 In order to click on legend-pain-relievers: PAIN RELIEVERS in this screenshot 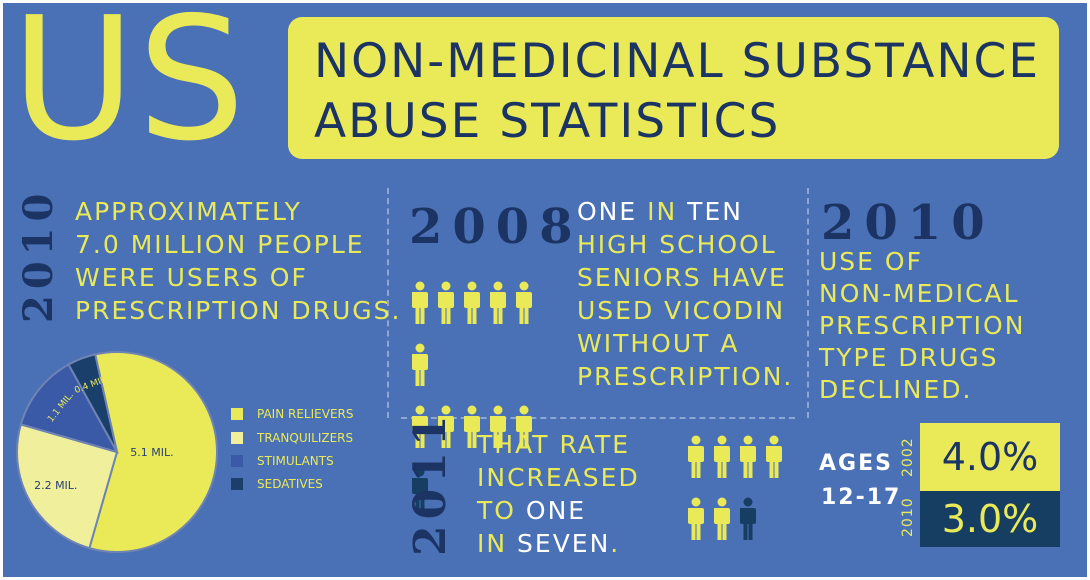, I will do `click(292, 414)`.